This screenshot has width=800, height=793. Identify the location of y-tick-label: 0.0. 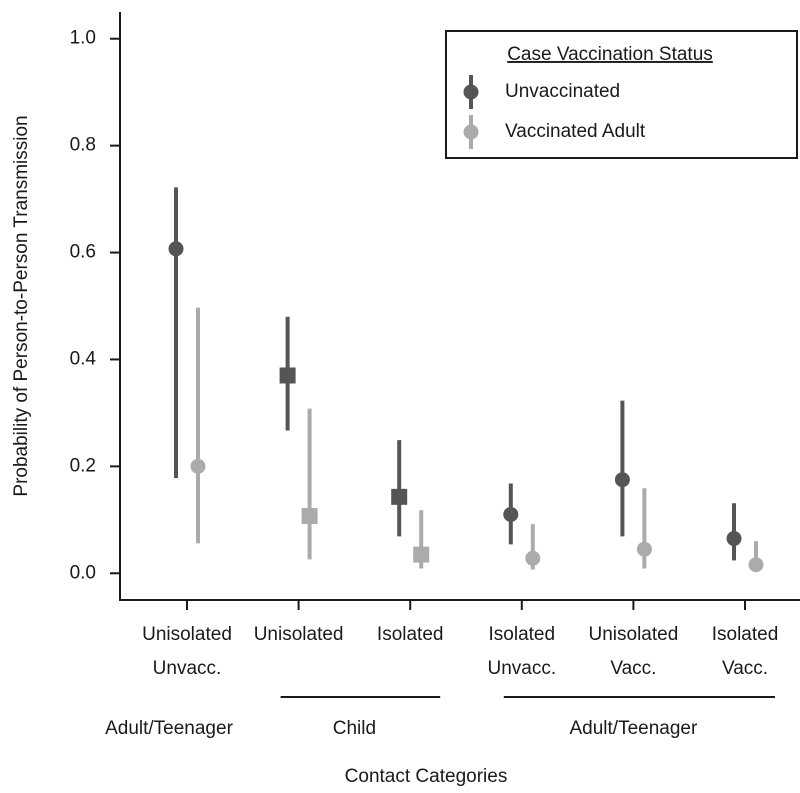
(83, 572).